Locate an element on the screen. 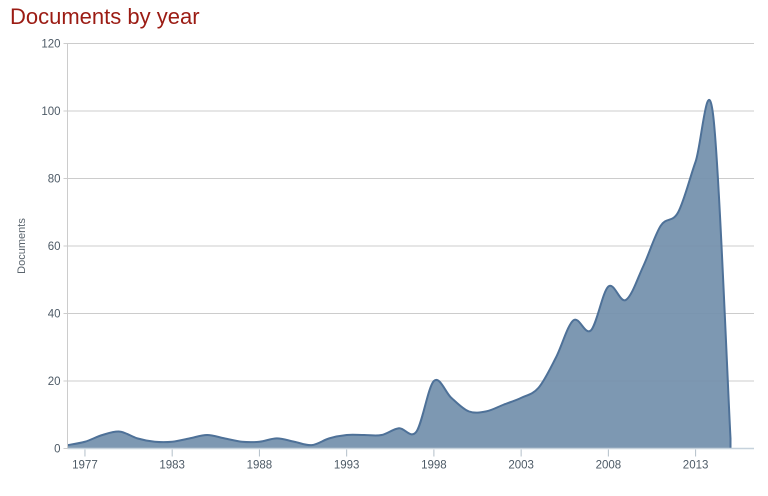 This screenshot has height=496, width=768. y-tick-label: 100 is located at coordinates (50, 112).